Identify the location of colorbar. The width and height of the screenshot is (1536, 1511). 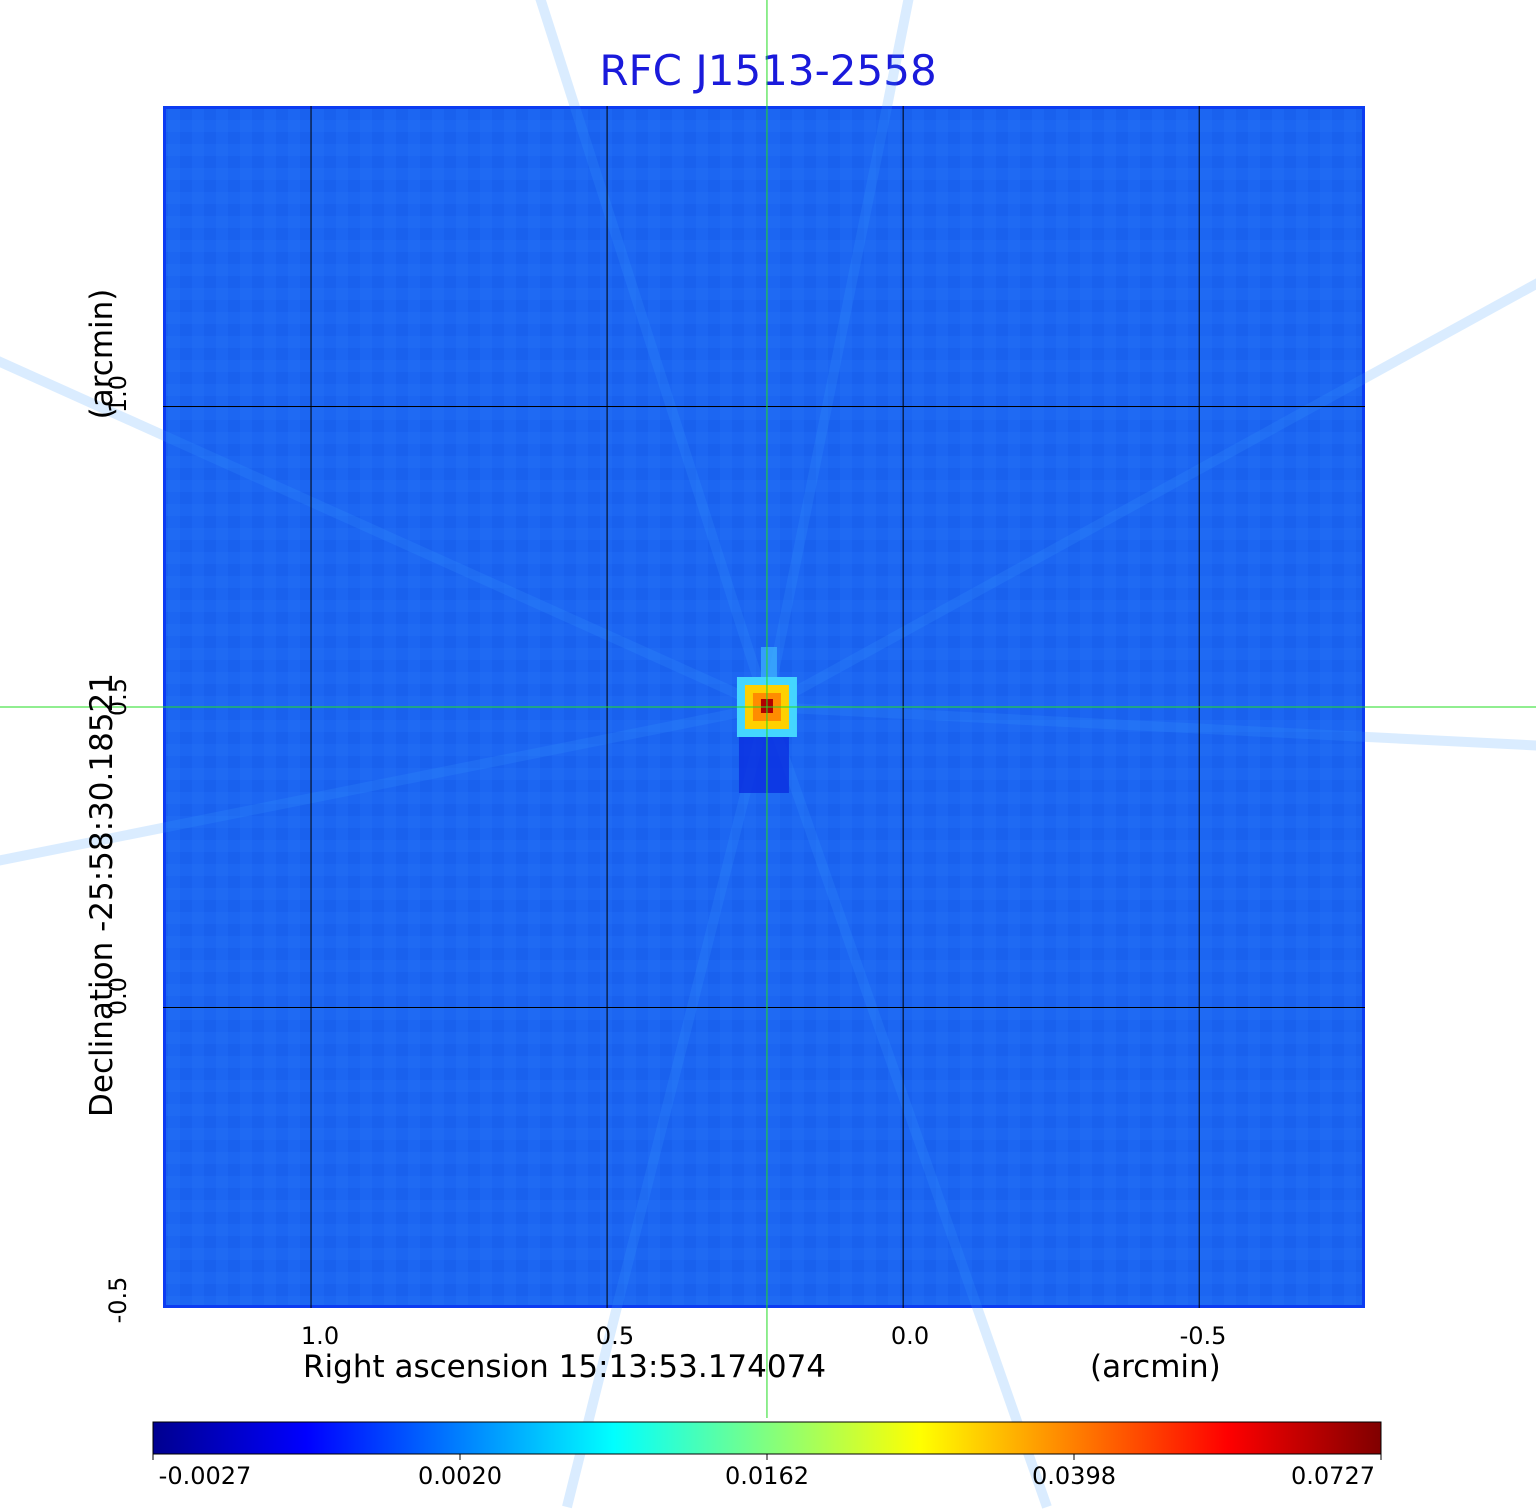
(767, 1438).